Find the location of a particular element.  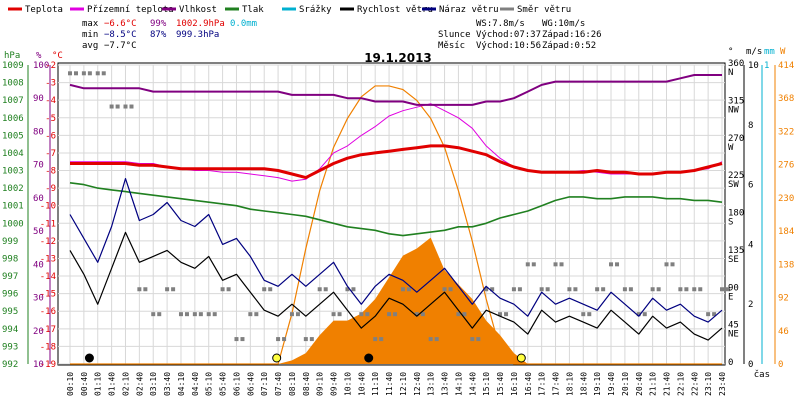

x-tick-label: 05:10 is located at coordinates (209, 384).